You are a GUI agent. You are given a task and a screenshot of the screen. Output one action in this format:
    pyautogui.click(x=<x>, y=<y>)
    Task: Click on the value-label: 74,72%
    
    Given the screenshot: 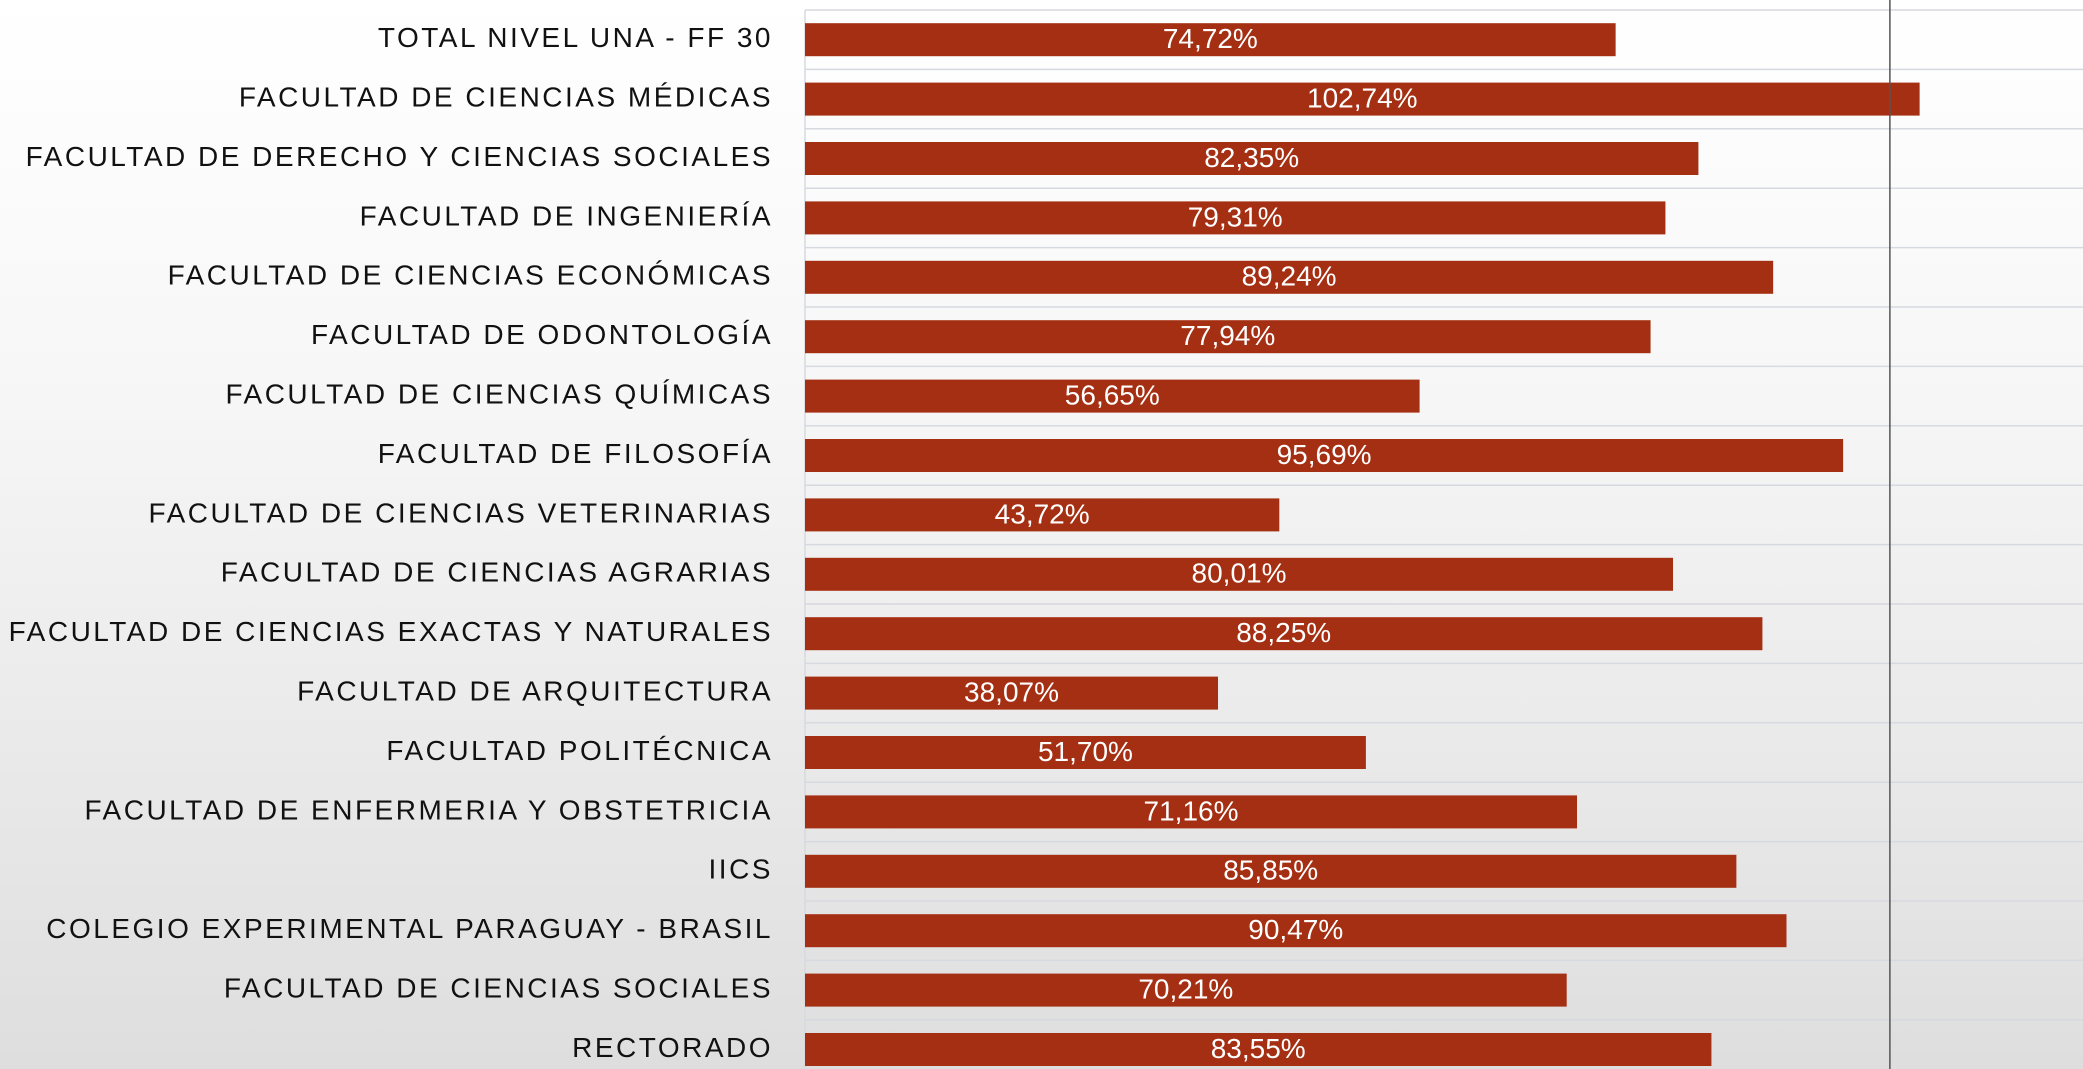 What is the action you would take?
    pyautogui.click(x=1210, y=38)
    